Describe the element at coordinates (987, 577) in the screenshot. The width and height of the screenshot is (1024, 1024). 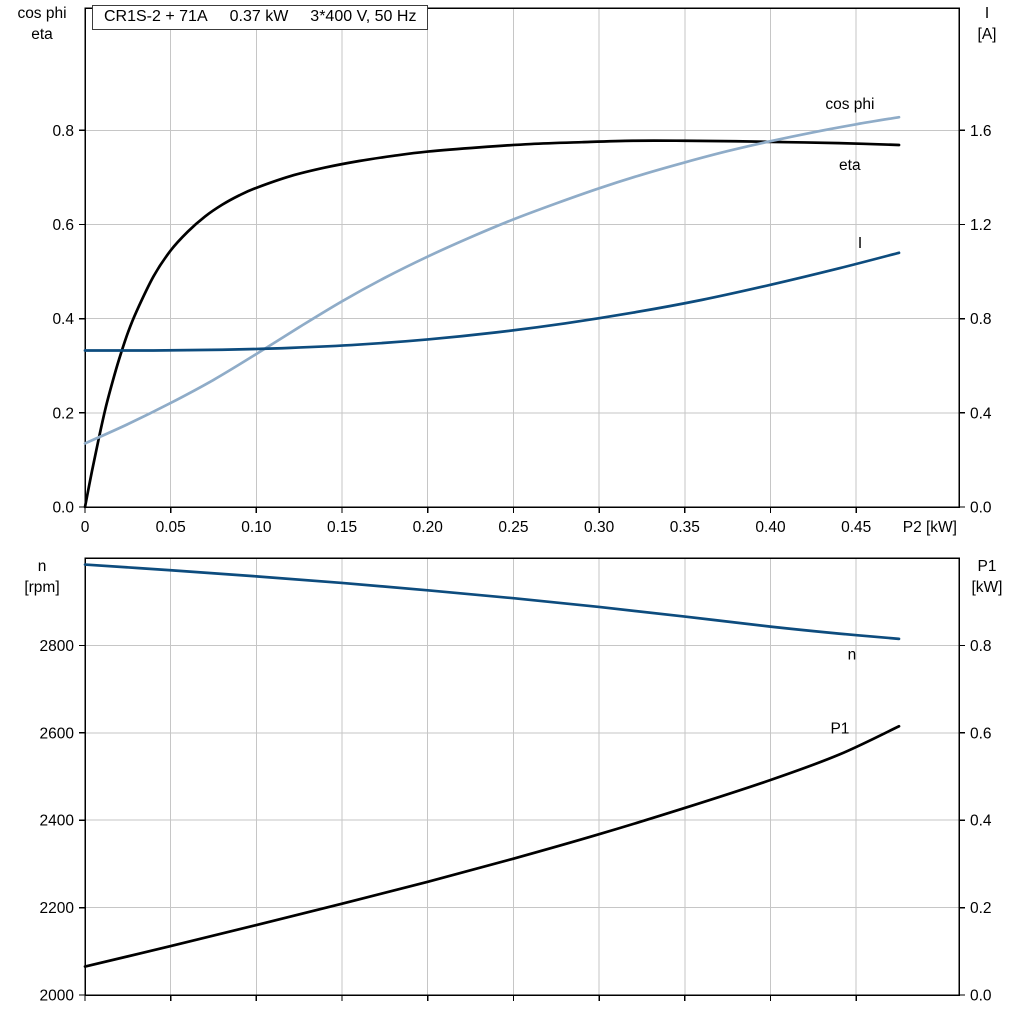
I see `bottom-right-axis-title: P1 [kW]` at that location.